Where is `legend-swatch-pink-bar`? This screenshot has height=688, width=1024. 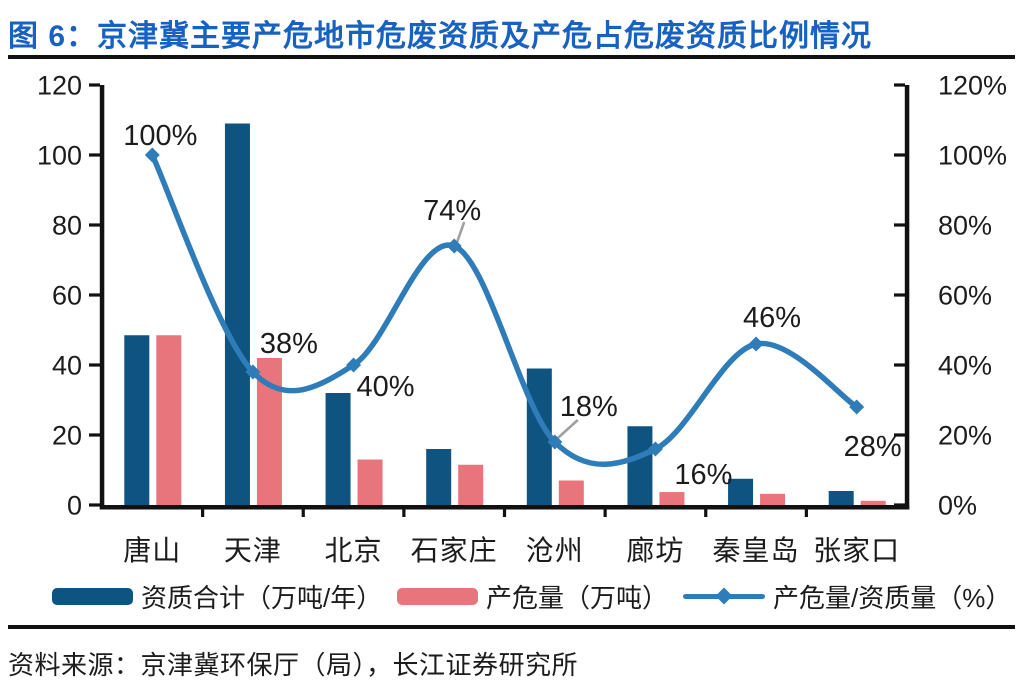 legend-swatch-pink-bar is located at coordinates (437, 596).